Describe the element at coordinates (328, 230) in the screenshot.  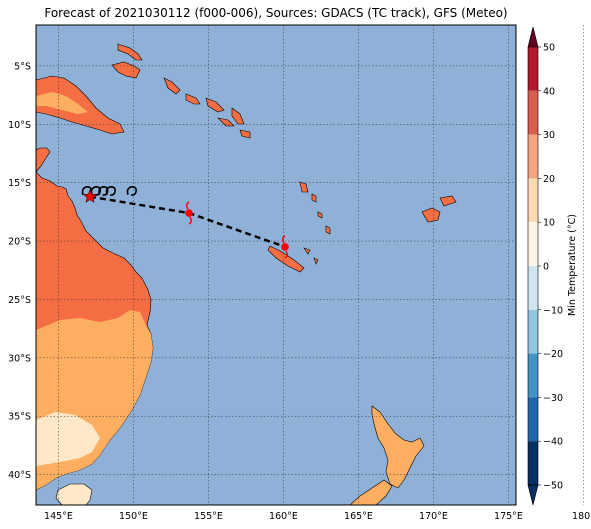
I see `vanuatu-d` at that location.